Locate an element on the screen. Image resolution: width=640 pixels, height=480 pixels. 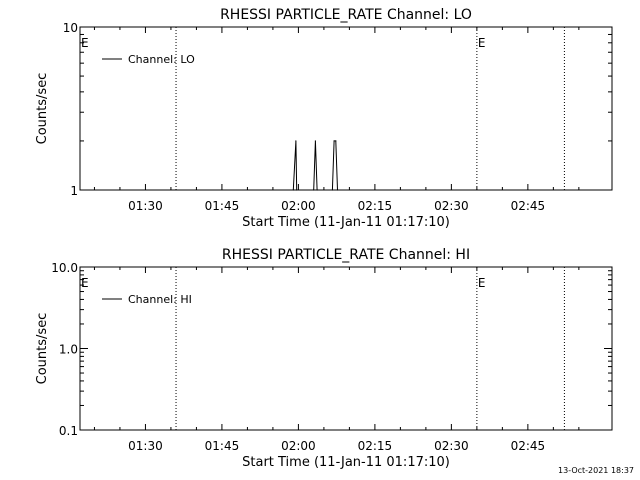
y-tick-label: 1 is located at coordinates (74, 191).